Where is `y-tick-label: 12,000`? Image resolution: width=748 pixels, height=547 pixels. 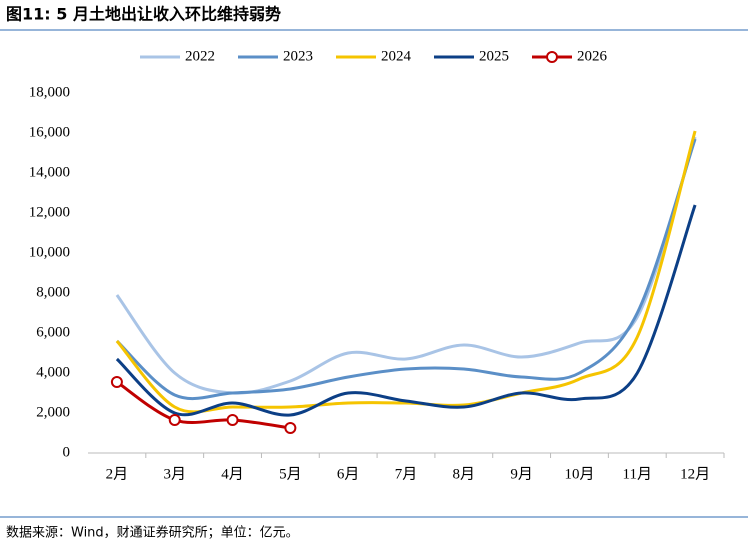
y-tick-label: 12,000 is located at coordinates (49, 212).